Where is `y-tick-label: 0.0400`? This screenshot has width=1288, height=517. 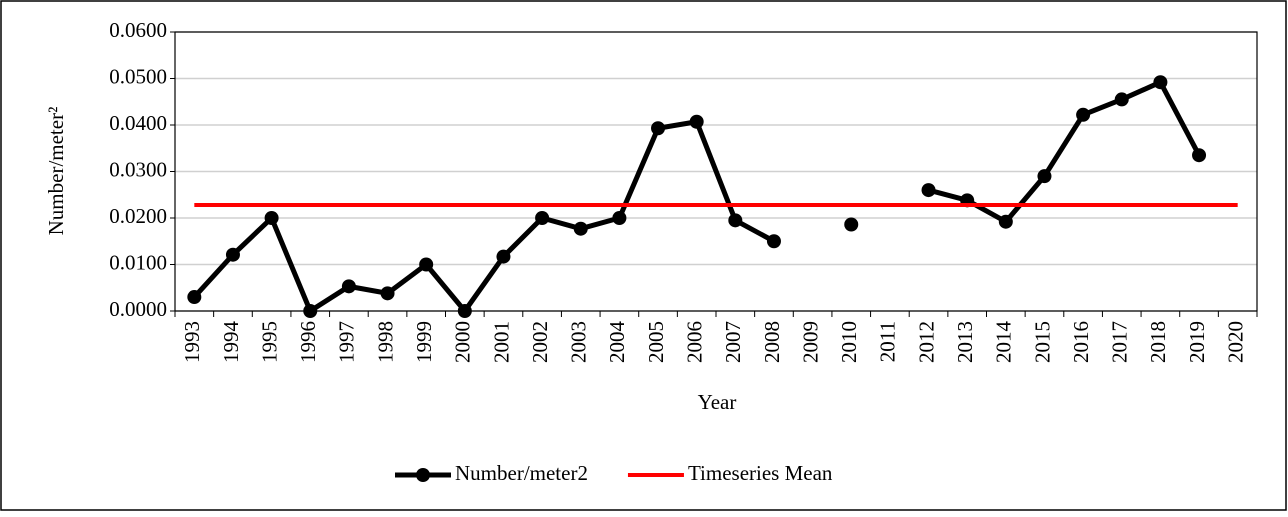
y-tick-label: 0.0400 is located at coordinates (138, 123).